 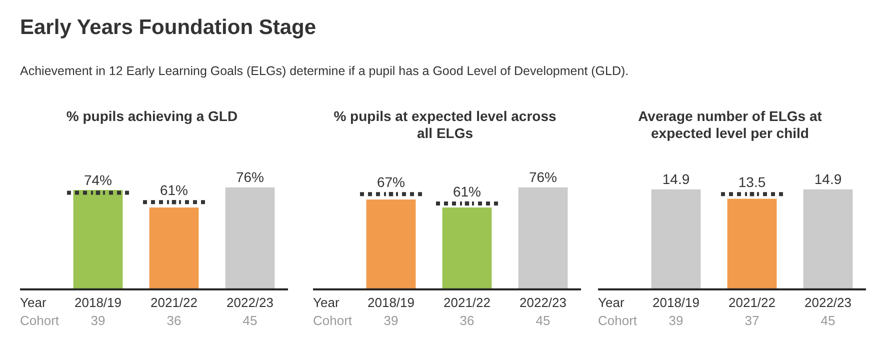 What do you see at coordinates (752, 182) in the screenshot?
I see `data-label: 13.5` at bounding box center [752, 182].